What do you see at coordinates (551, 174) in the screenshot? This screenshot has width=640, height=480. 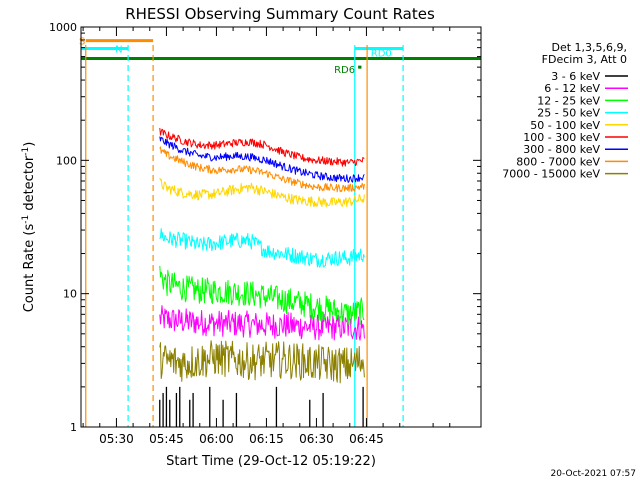 I see `legend-label-8: 7000 - 15000 keV` at bounding box center [551, 174].